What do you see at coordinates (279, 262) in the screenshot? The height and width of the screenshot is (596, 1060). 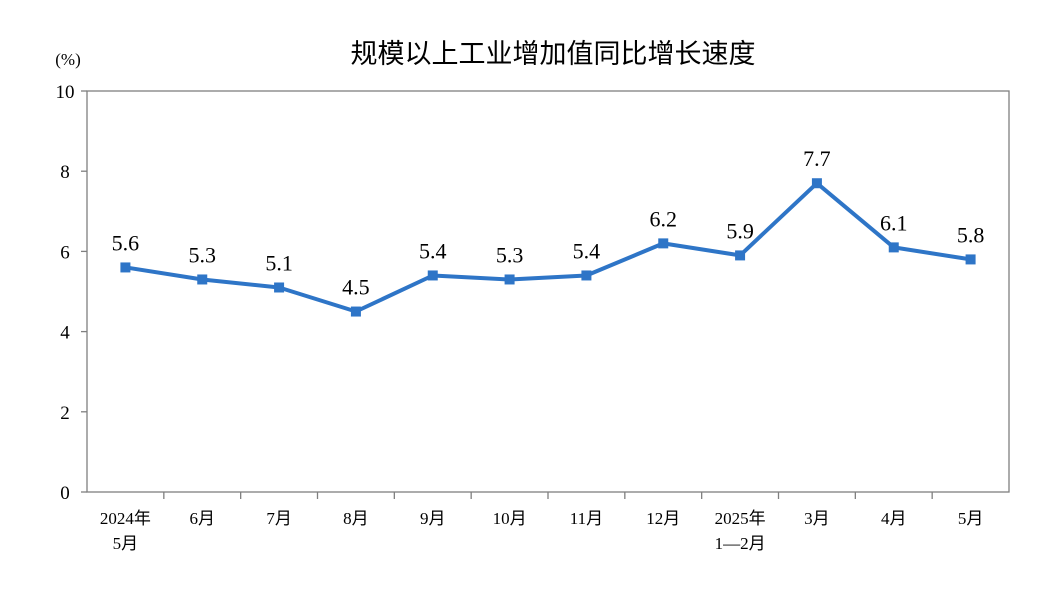 I see `data-label: 5.1` at bounding box center [279, 262].